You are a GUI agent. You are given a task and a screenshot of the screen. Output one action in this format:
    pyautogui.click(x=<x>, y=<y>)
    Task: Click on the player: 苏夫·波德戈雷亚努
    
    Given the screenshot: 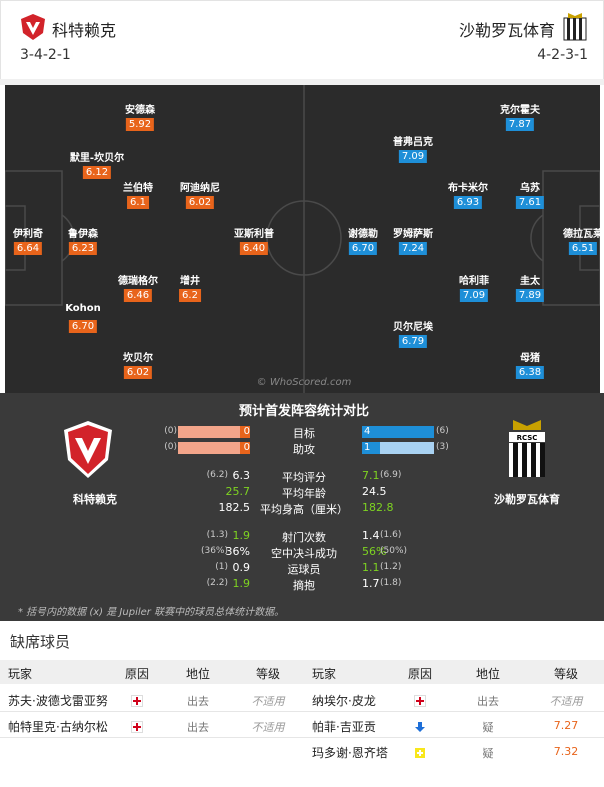 What is the action you would take?
    pyautogui.click(x=58, y=701)
    